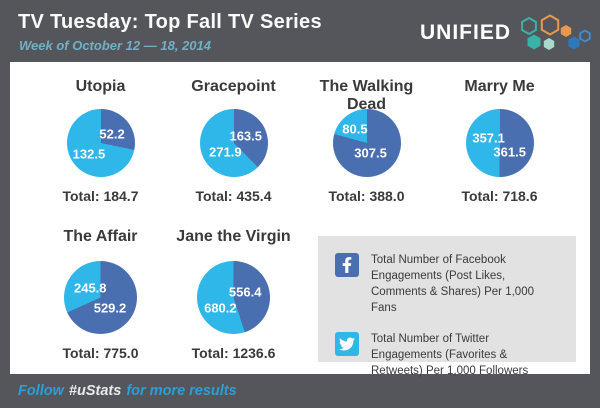 This screenshot has height=408, width=600. I want to click on footer: Follow #uStats for more results, so click(300, 391).